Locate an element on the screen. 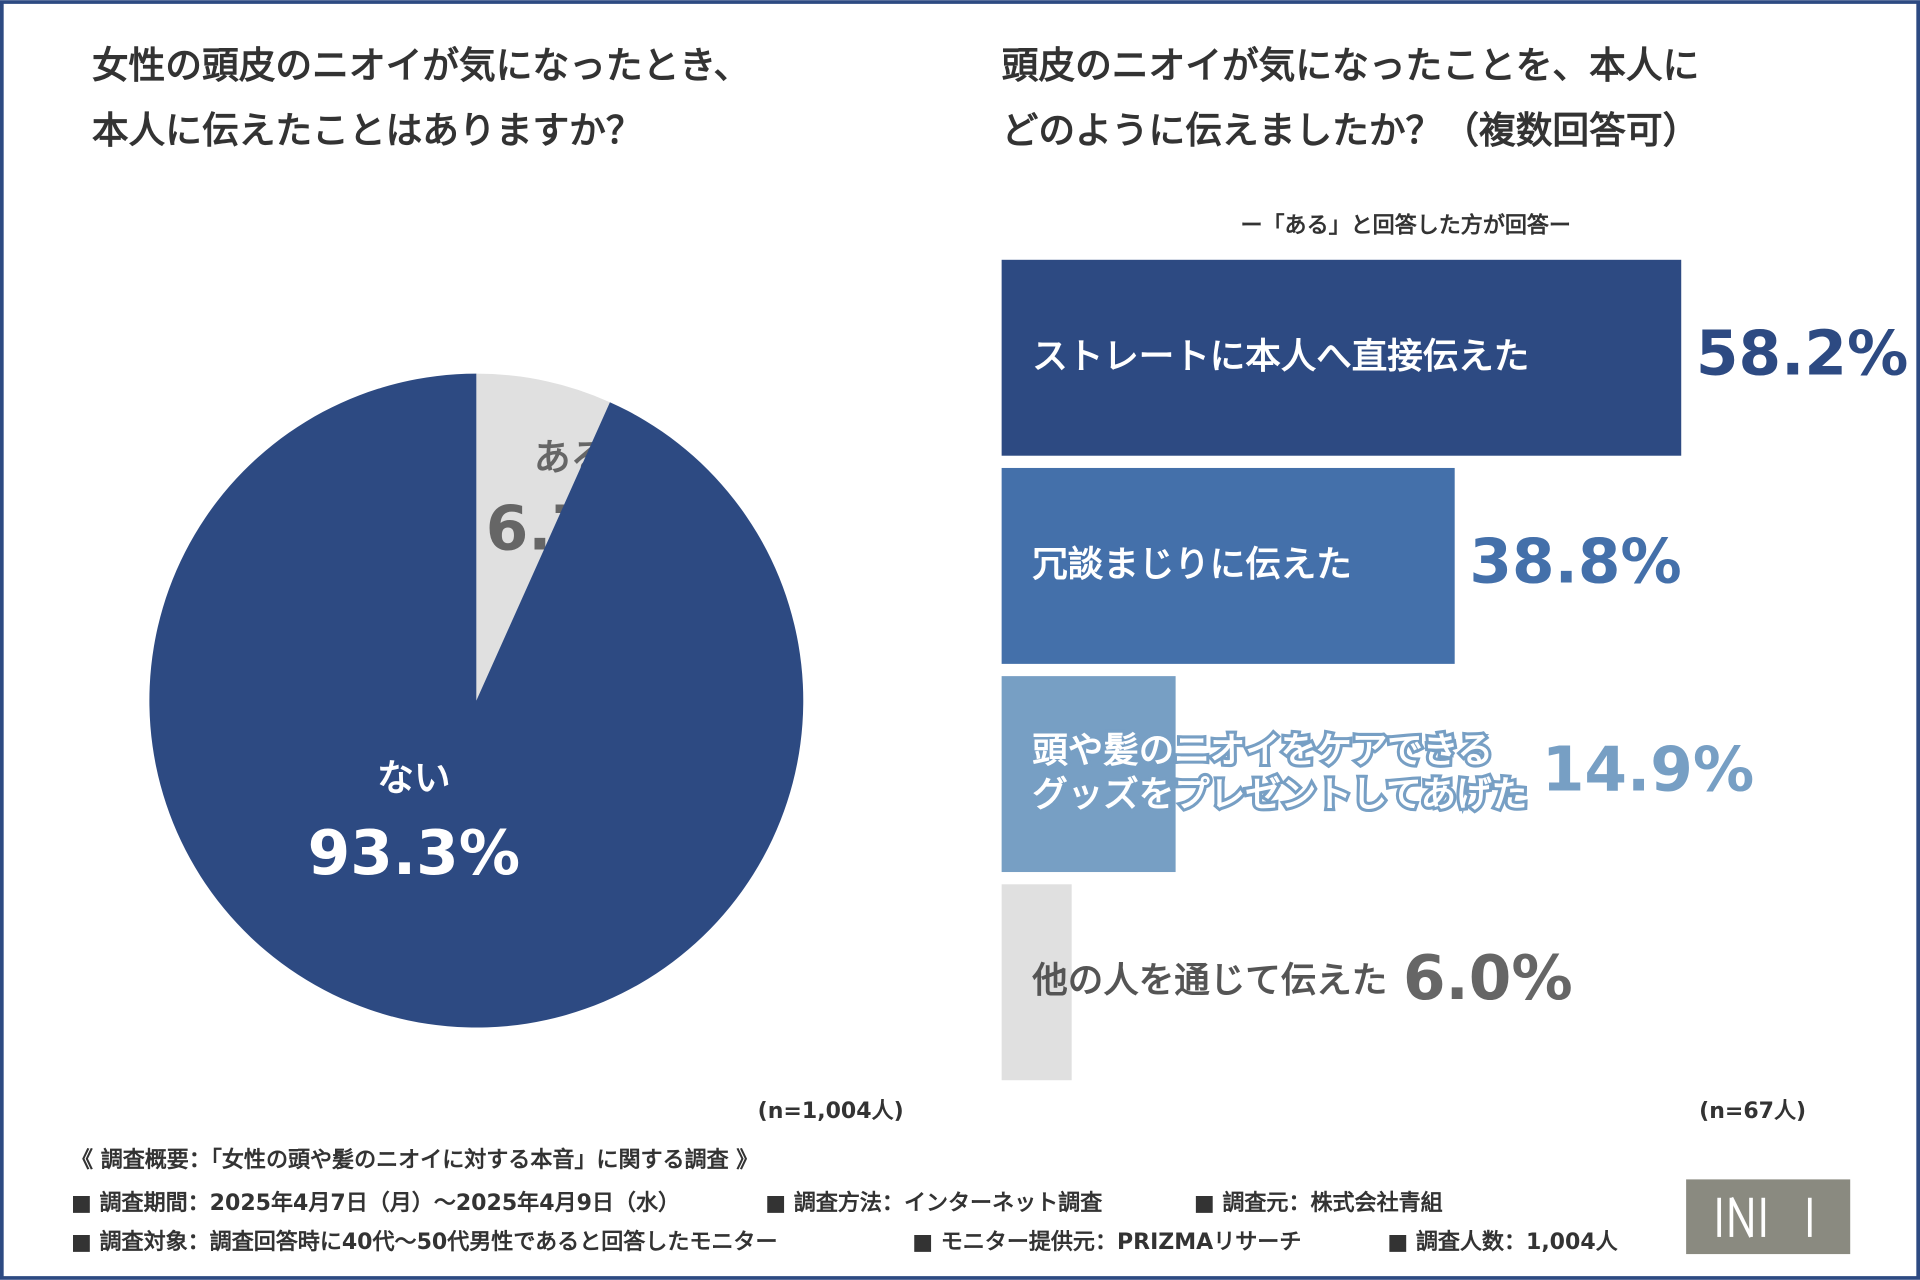 Image resolution: width=1920 pixels, height=1280 pixels. pie-slice is located at coordinates (543, 537).